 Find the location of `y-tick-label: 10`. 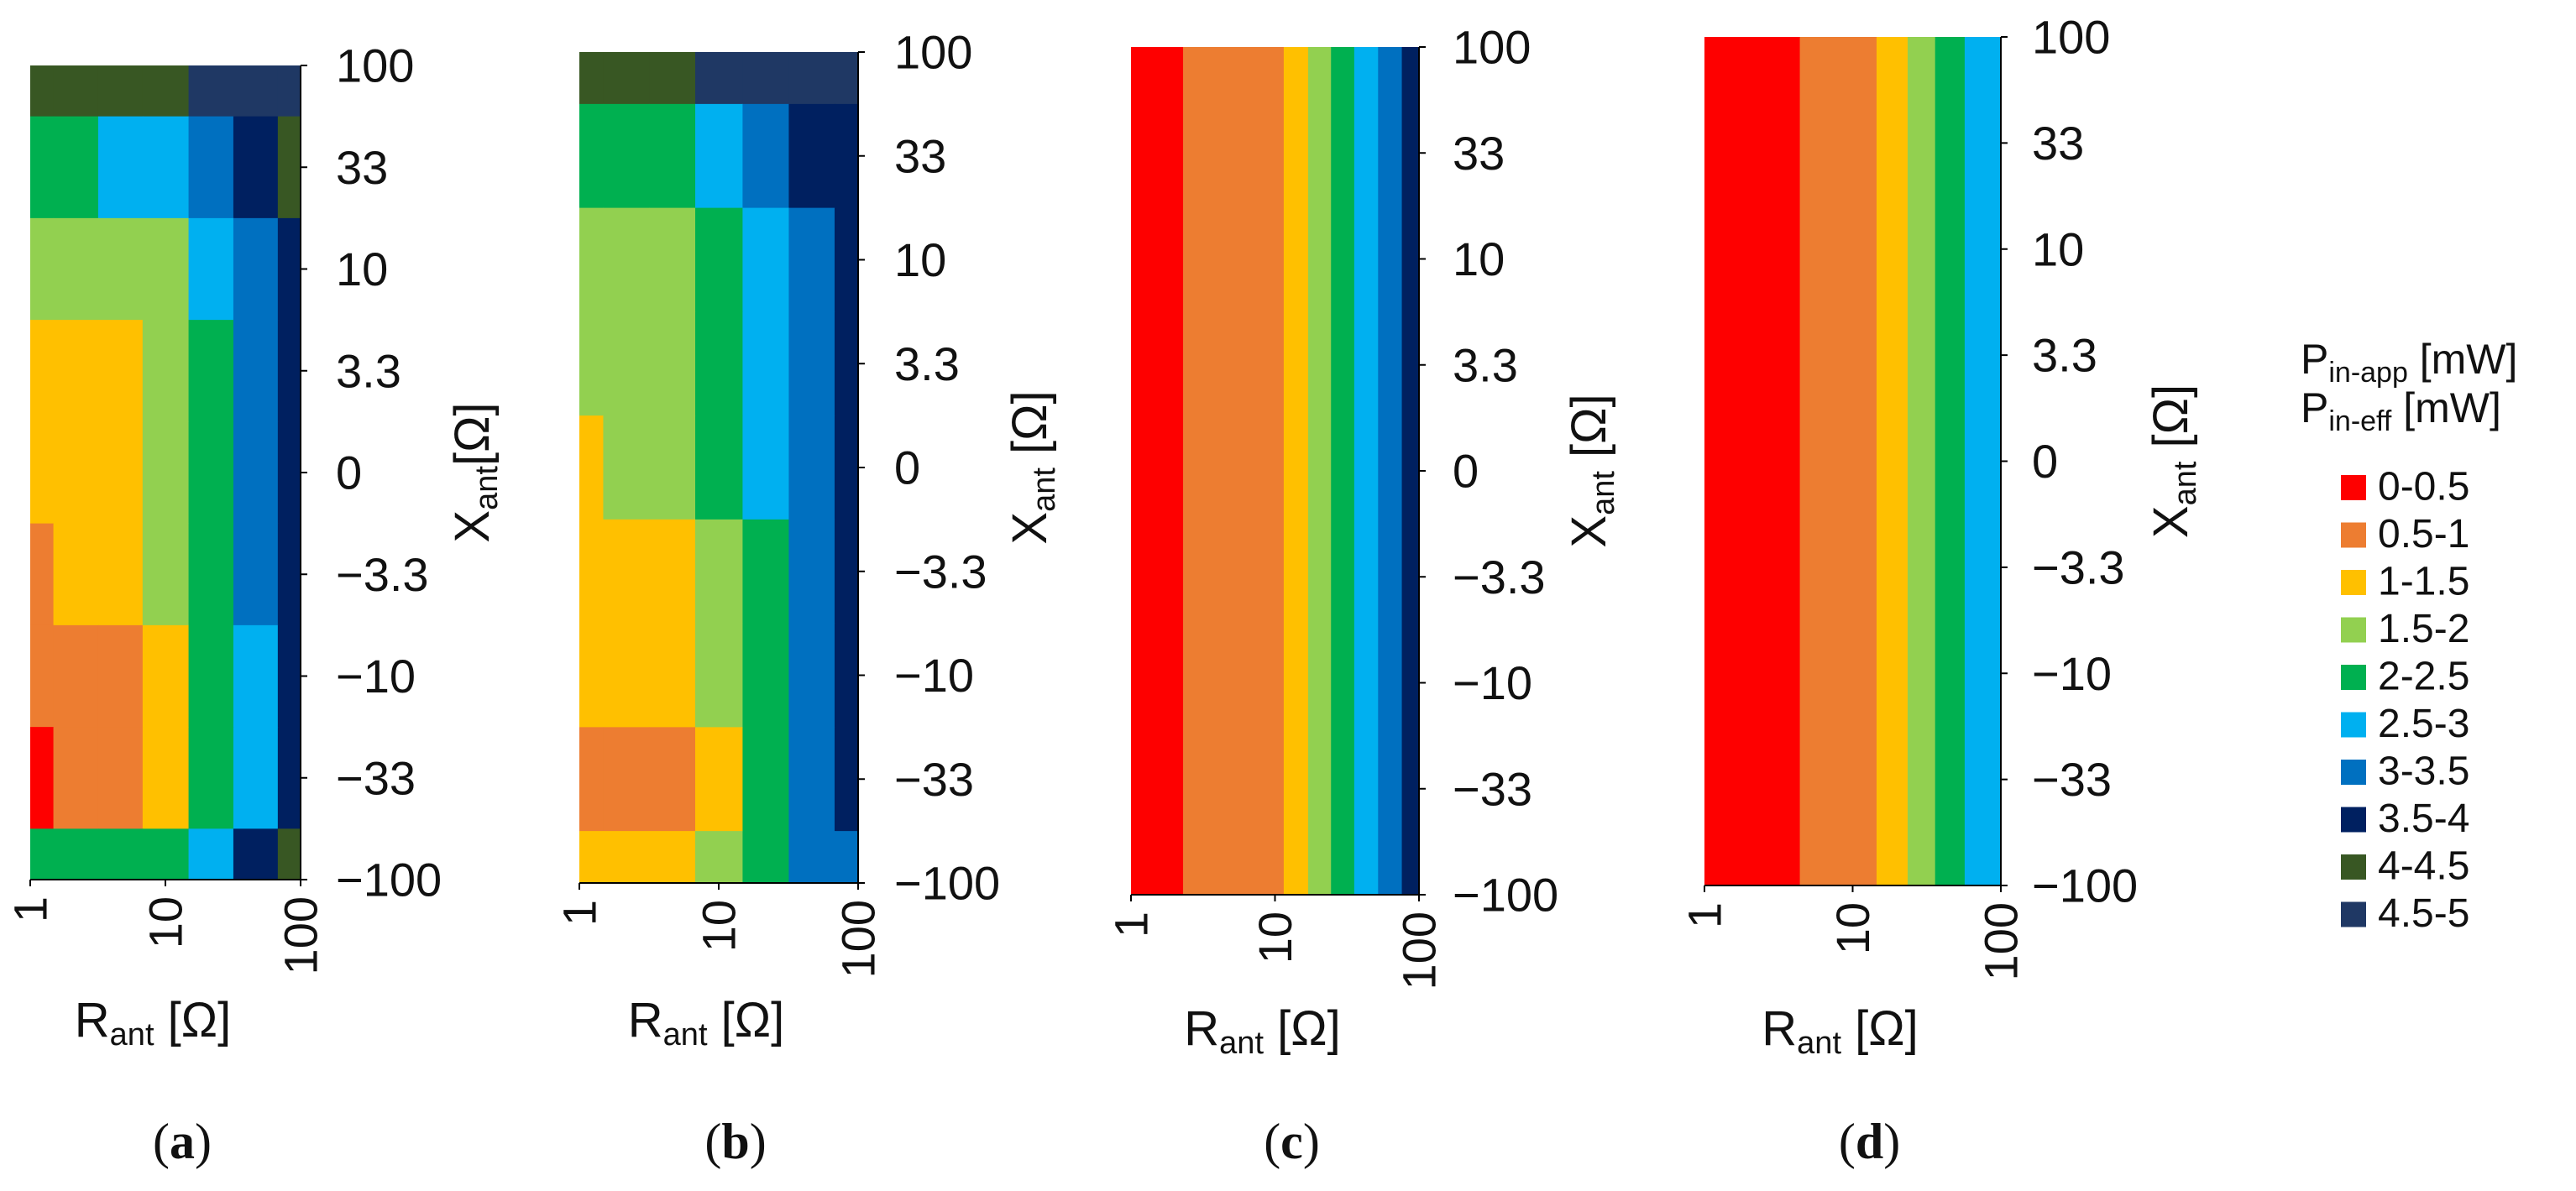

y-tick-label: 10 is located at coordinates (2058, 248).